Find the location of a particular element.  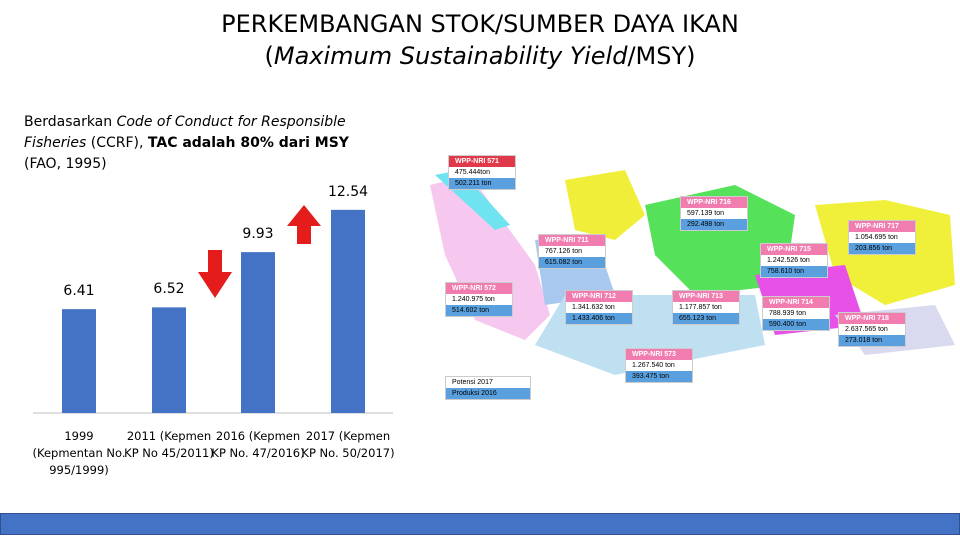

map-label: WPP-NRI 715 1.242.526 ton 758.610 ton is located at coordinates (794, 260).